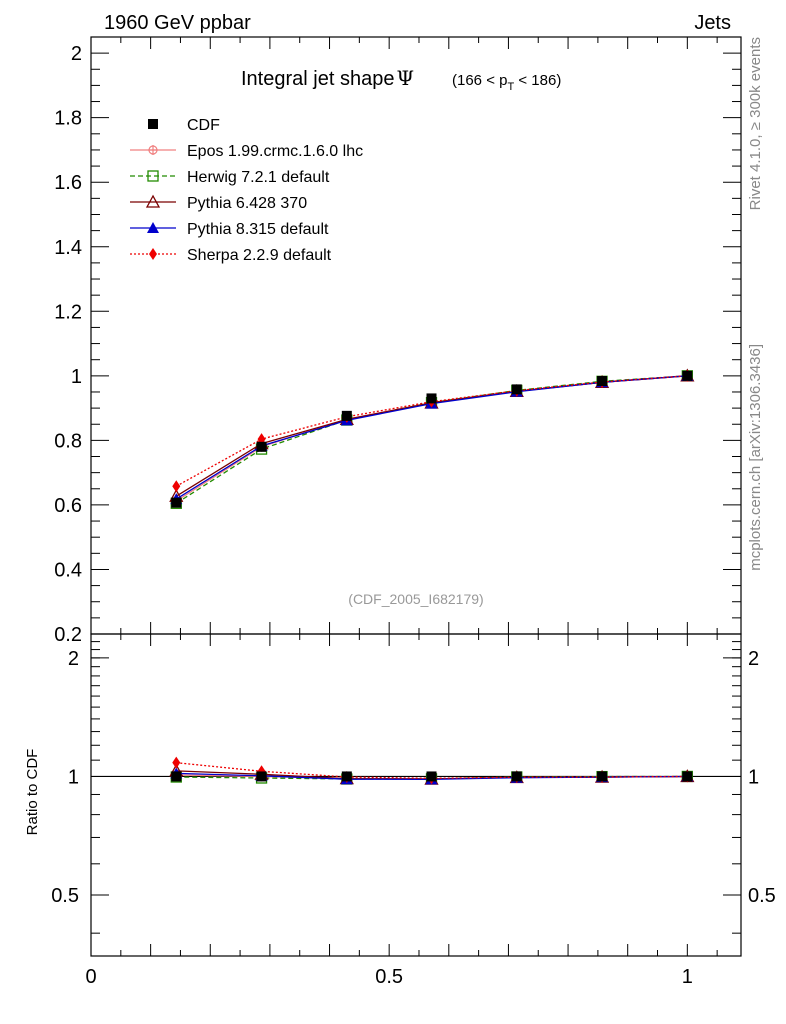  Describe the element at coordinates (415, 599) in the screenshot. I see `analysis-id: (CDF_2005_I682179)` at that location.